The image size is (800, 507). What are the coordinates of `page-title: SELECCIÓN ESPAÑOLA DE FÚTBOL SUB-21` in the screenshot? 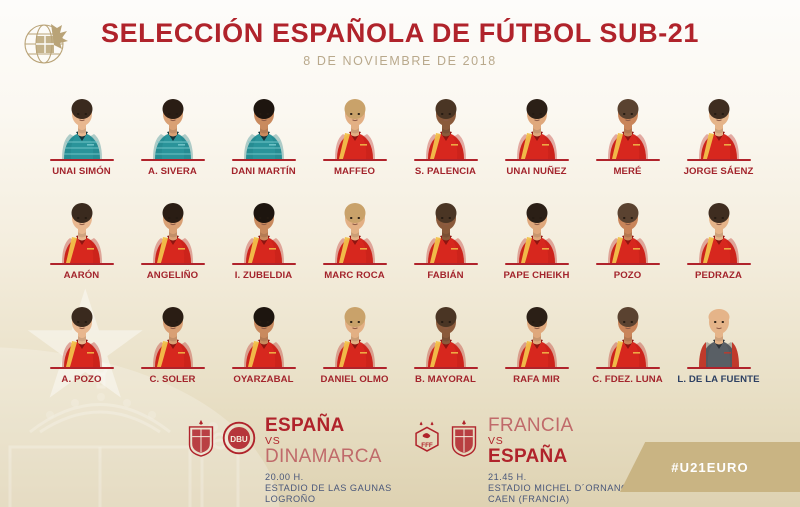 It's located at (400, 33).